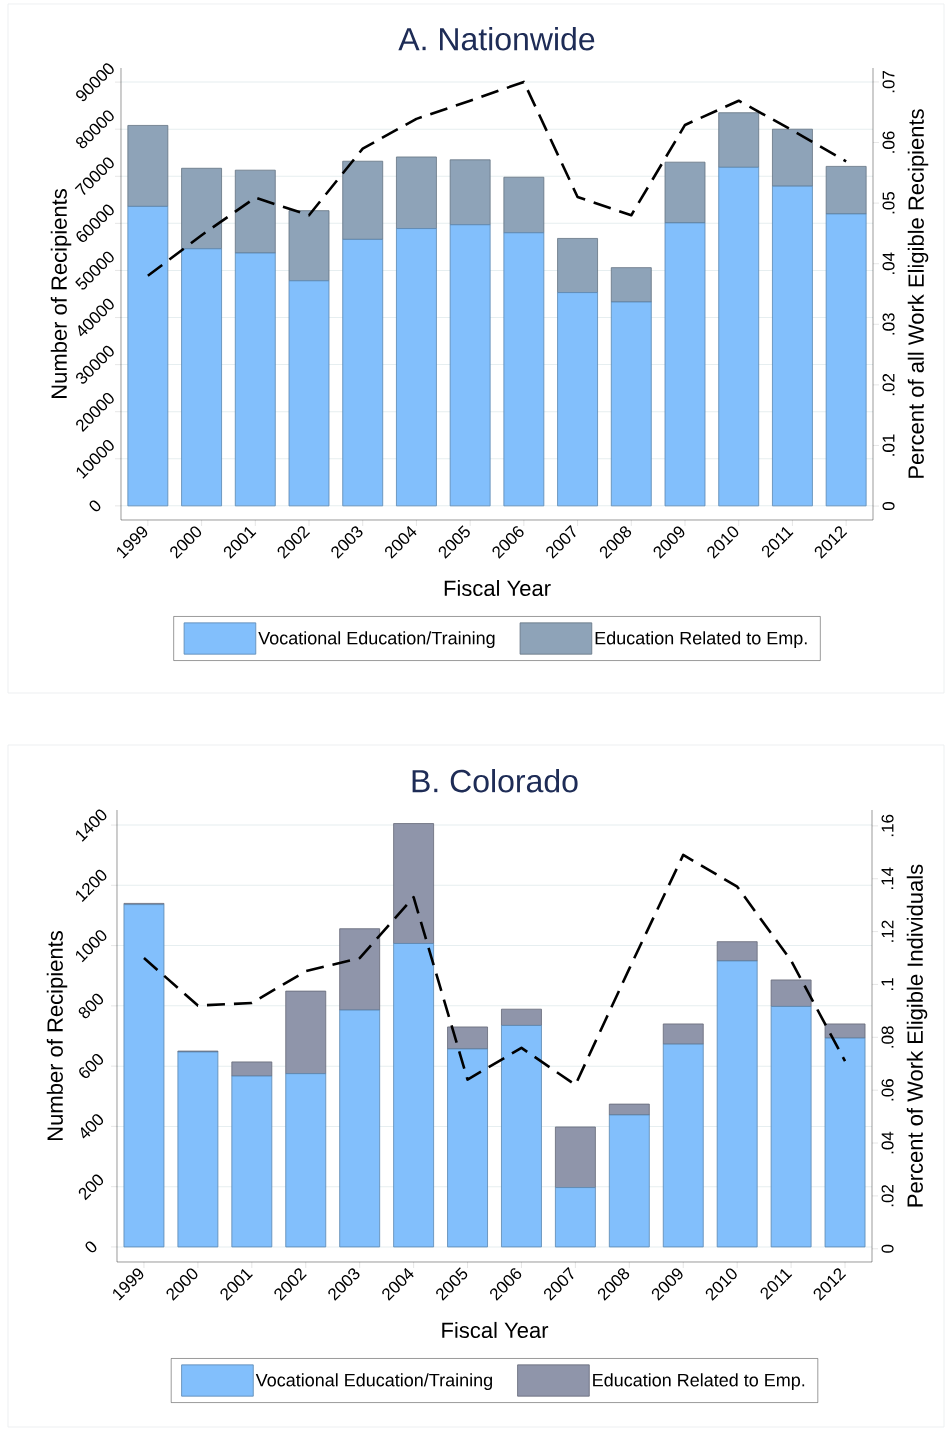  I want to click on y-tick-label: 200, so click(91, 1187).